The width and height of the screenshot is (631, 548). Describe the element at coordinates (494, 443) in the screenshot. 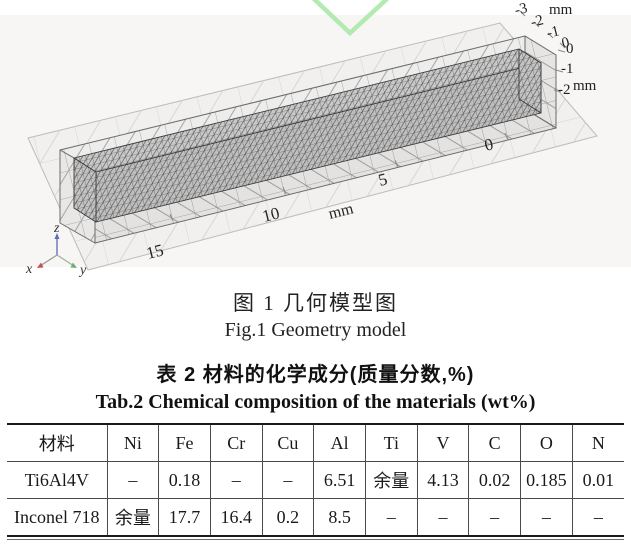

I see `header-cell-c: C` at that location.